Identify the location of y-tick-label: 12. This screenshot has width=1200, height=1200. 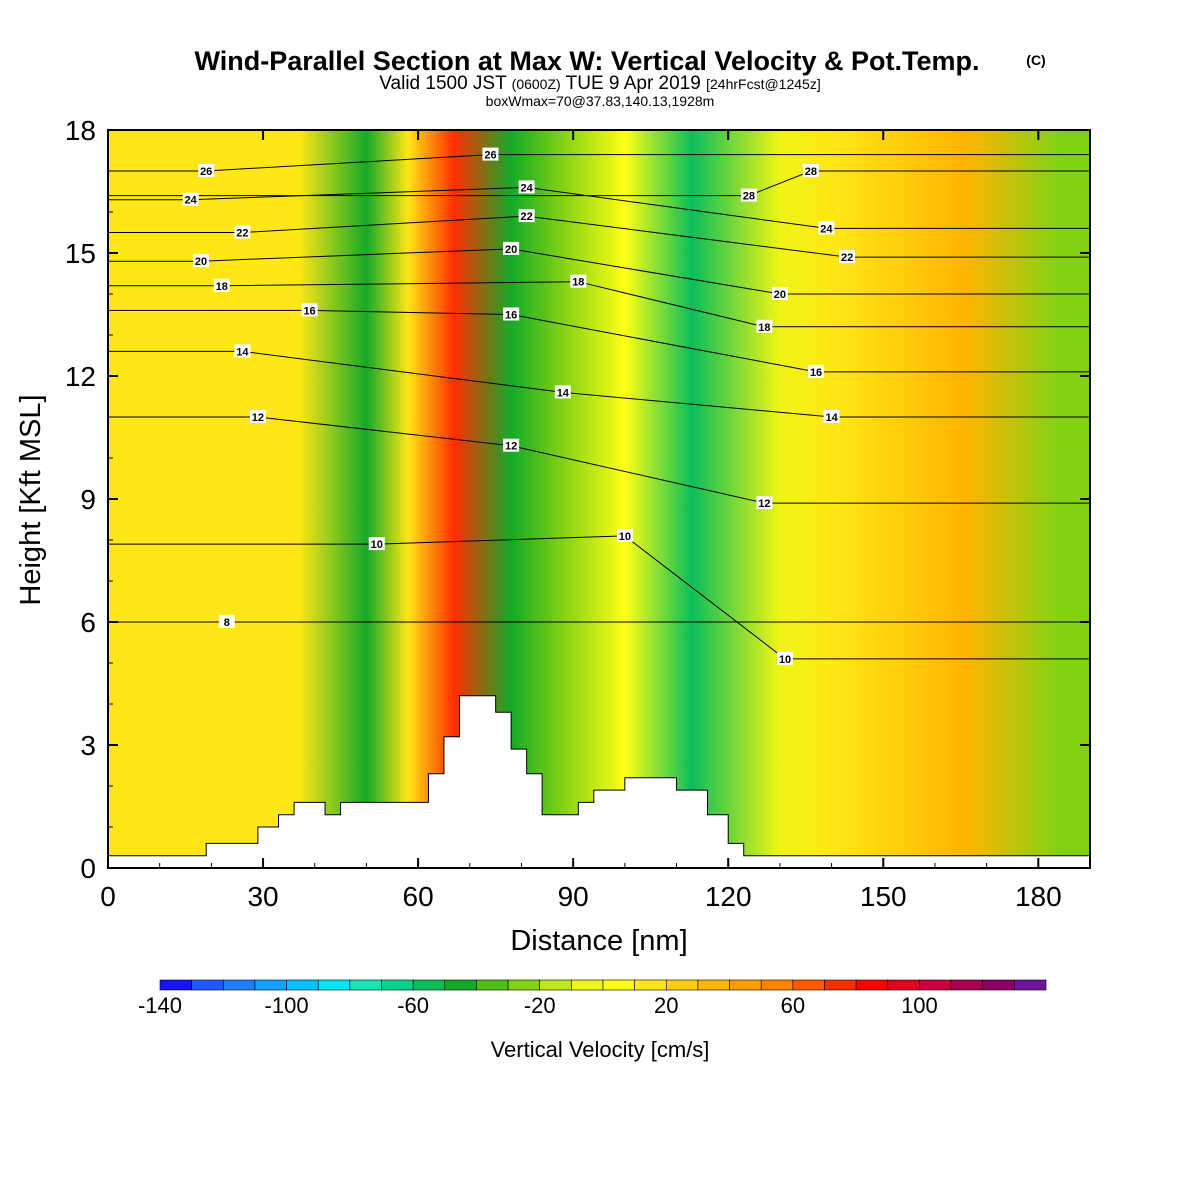
(80, 376).